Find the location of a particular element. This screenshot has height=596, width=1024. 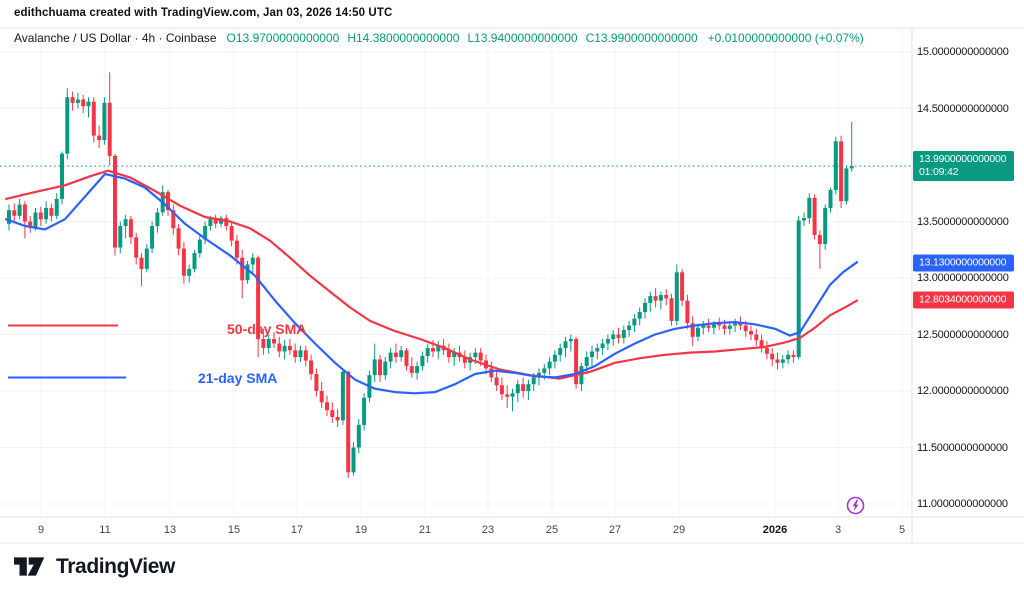

countdown-timer: 01:09:42 is located at coordinates (939, 172).